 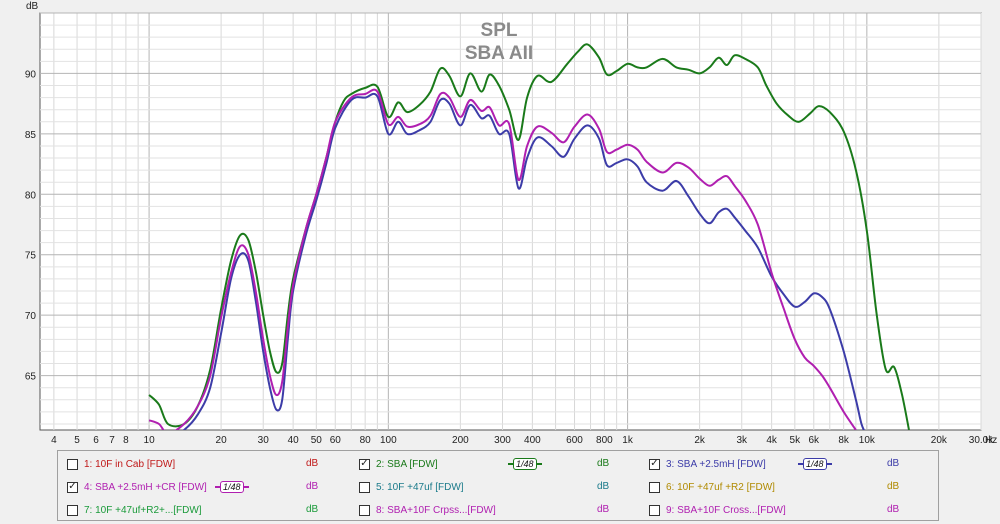 I want to click on x-tick-label: 5, so click(x=77, y=440).